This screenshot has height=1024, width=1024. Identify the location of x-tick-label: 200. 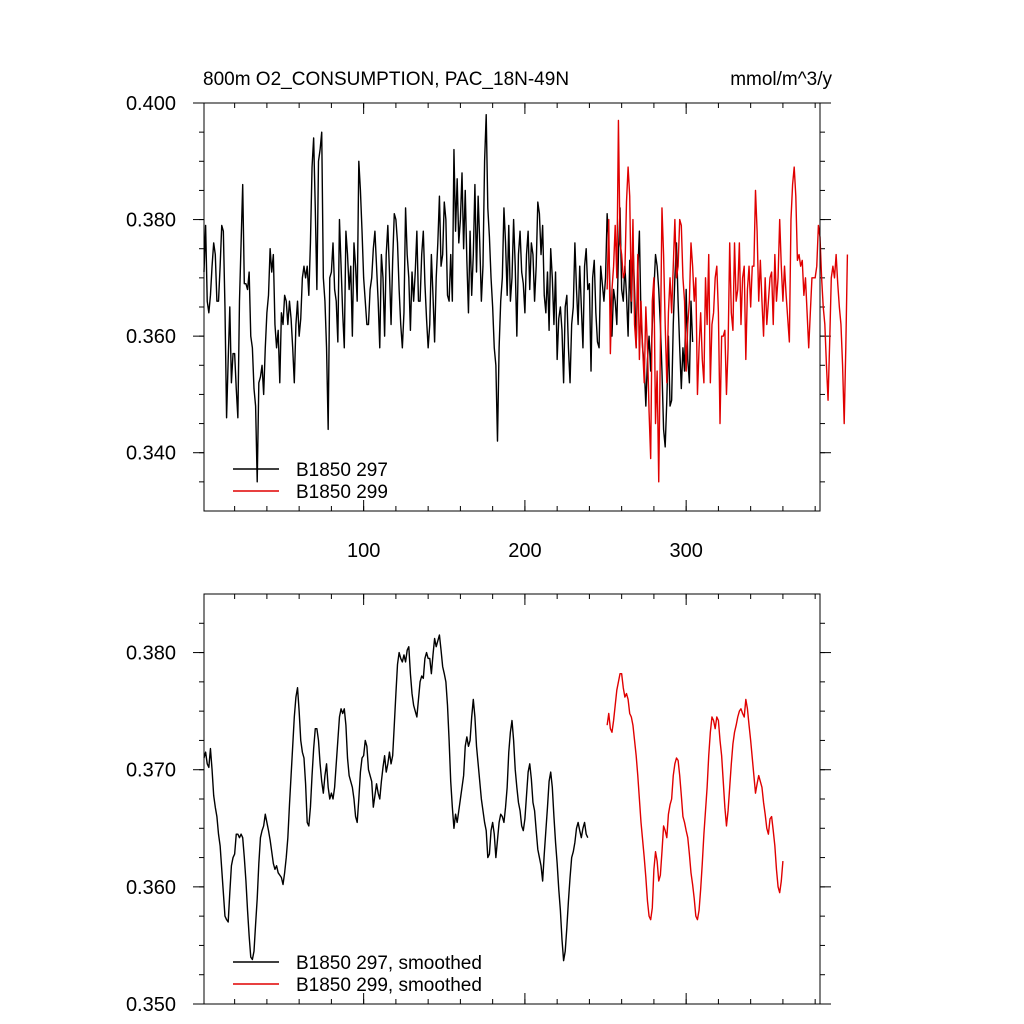
(524, 551).